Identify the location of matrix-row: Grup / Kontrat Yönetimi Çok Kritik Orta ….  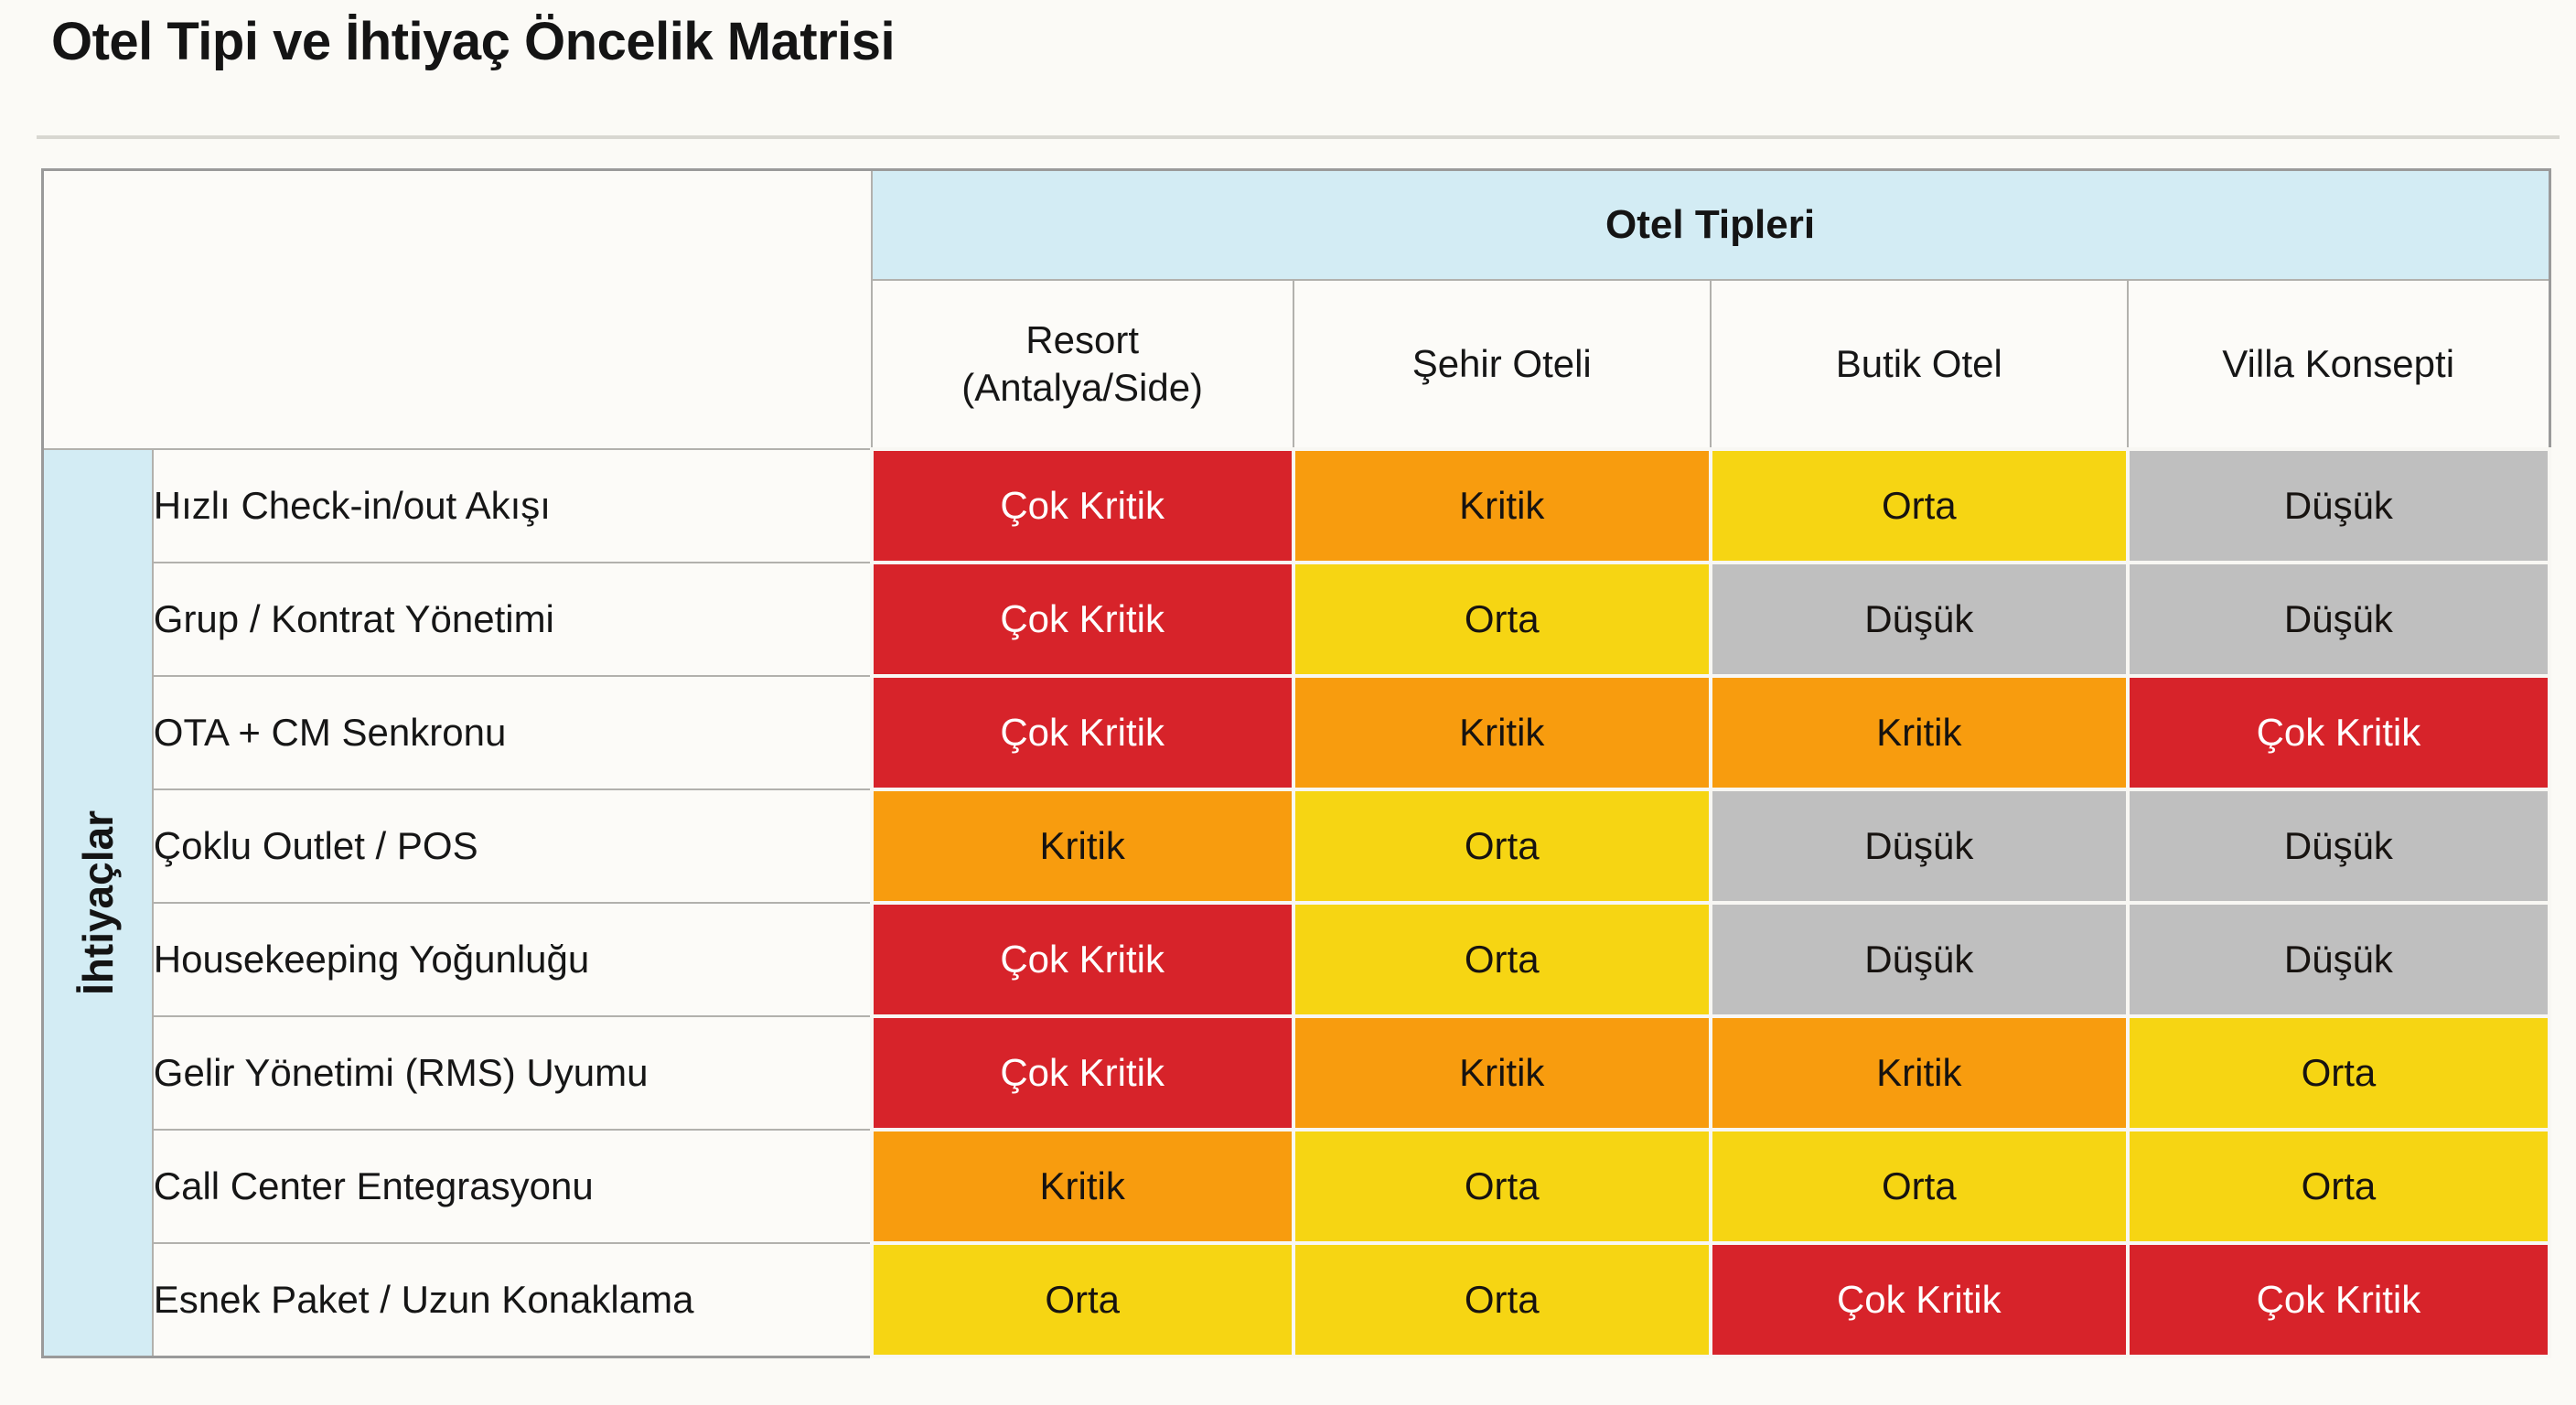
(1298, 619).